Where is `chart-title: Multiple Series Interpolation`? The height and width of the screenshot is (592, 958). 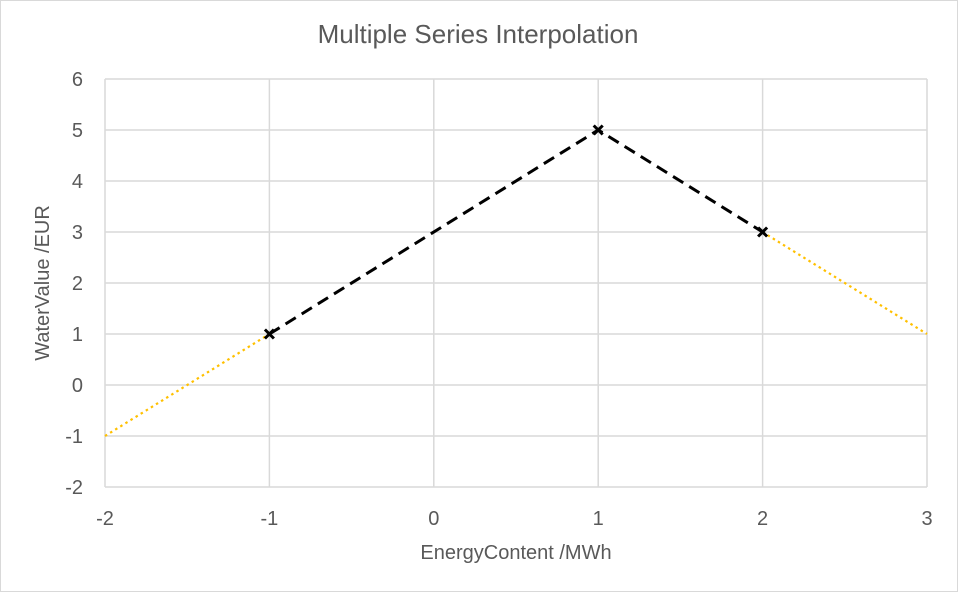 chart-title: Multiple Series Interpolation is located at coordinates (478, 34).